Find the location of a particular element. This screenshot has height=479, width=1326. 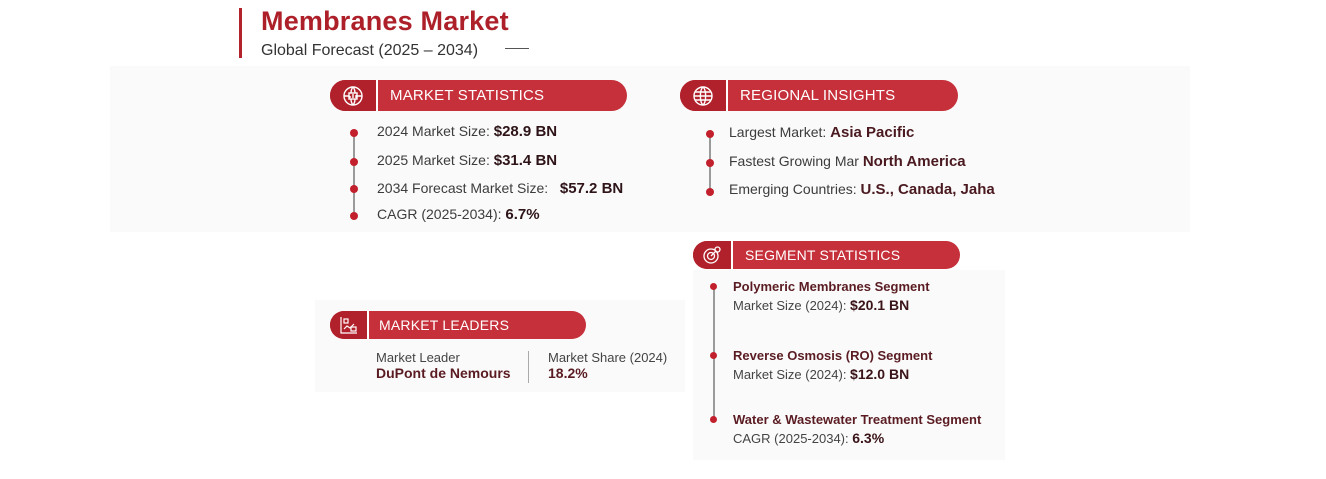

market-leader-value: DuPont de Nemours is located at coordinates (443, 373).